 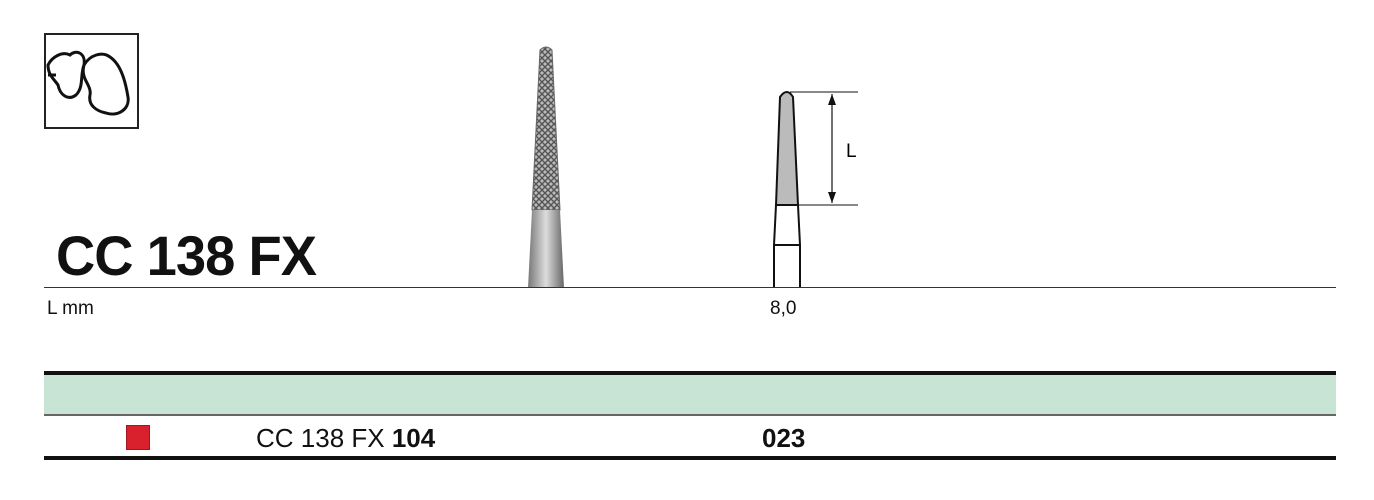 I want to click on order-code-size: 104, so click(x=413, y=438).